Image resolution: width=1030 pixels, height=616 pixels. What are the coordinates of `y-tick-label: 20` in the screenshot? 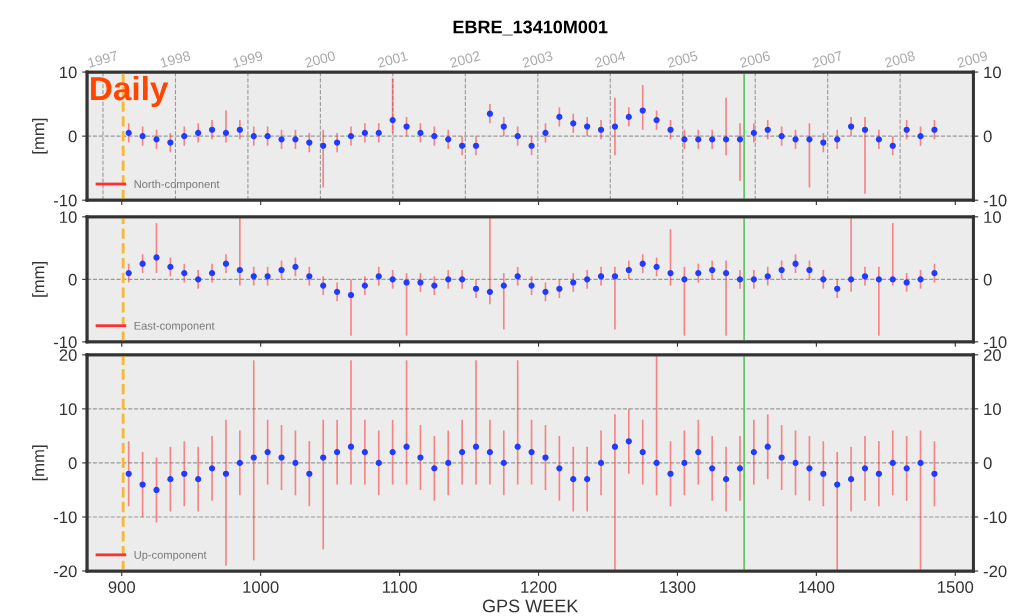 It's located at (68, 355).